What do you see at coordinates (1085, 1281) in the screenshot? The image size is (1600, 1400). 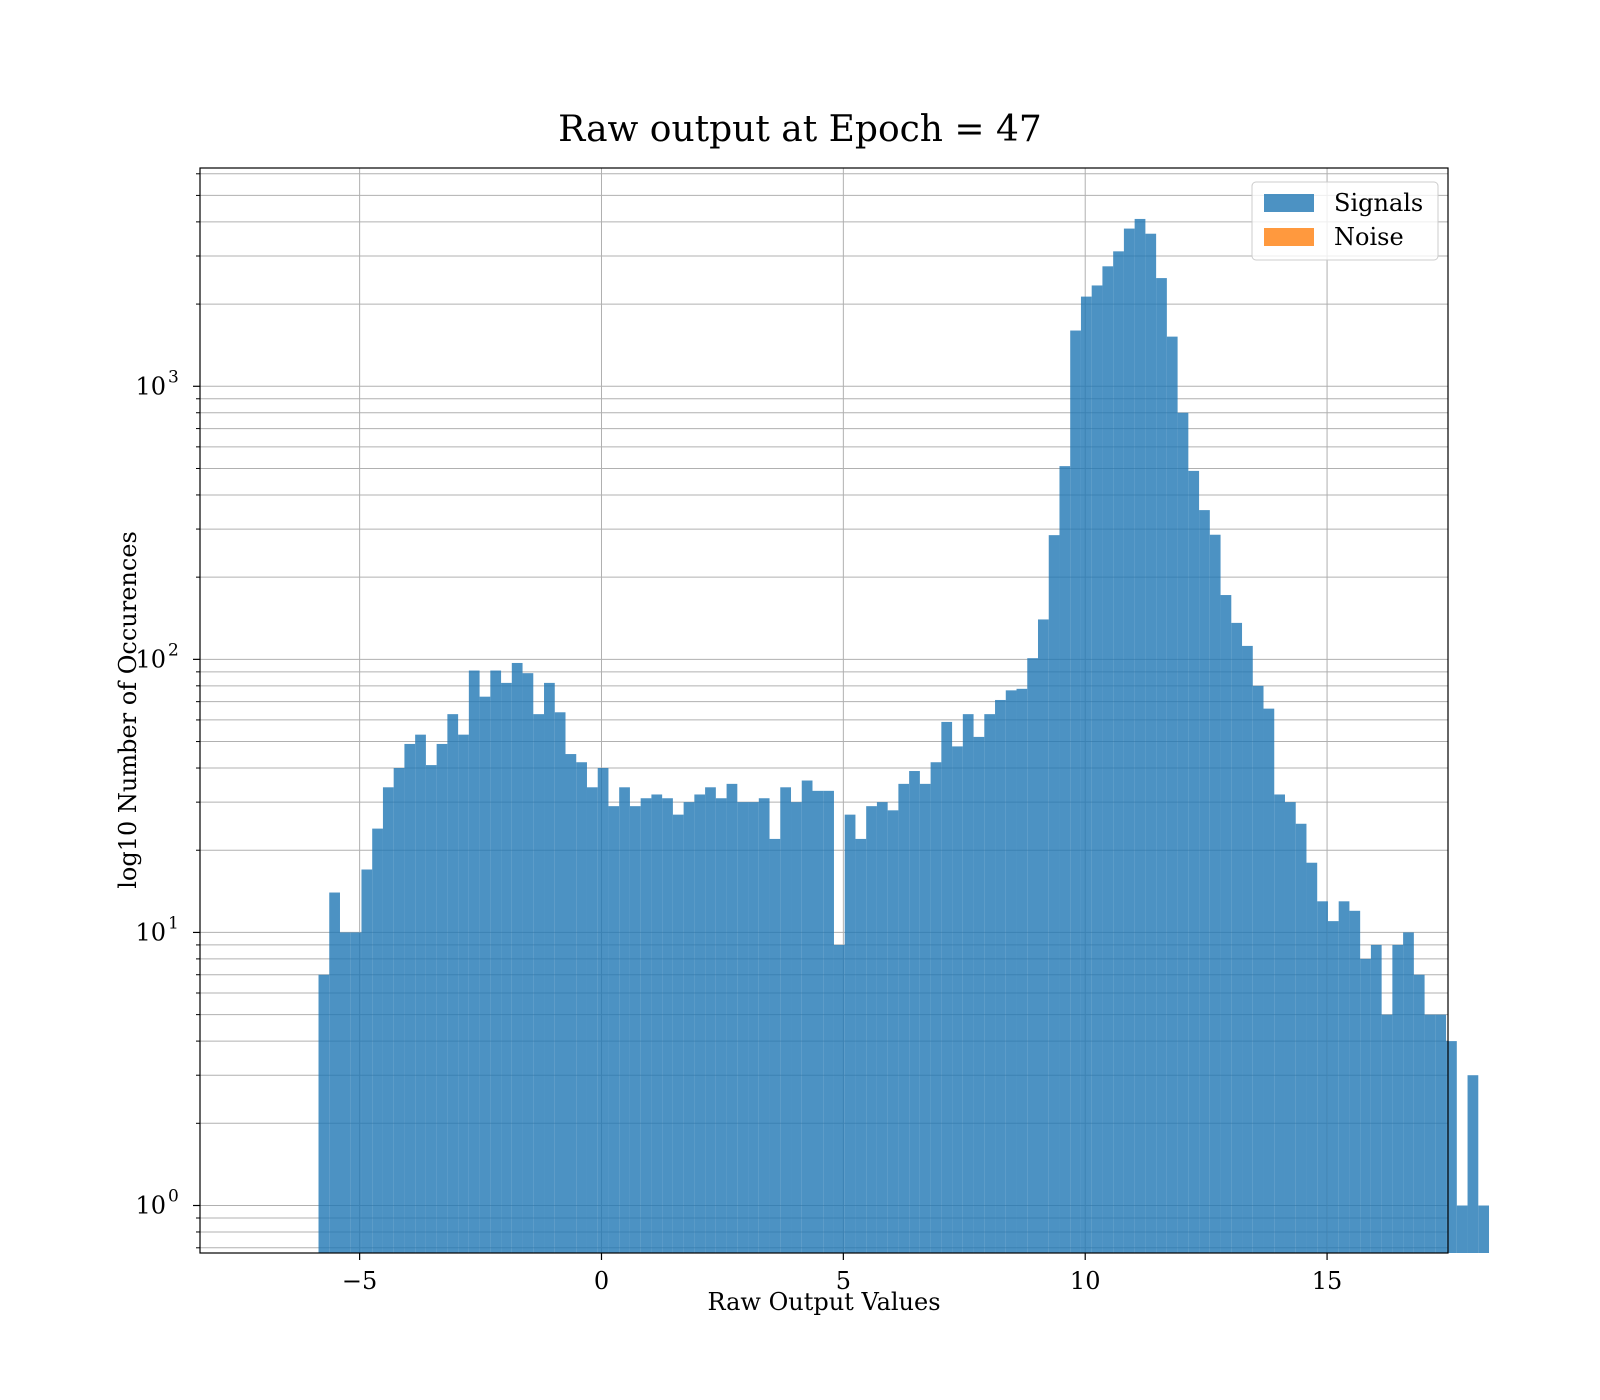 I see `x-tick-label: 10` at bounding box center [1085, 1281].